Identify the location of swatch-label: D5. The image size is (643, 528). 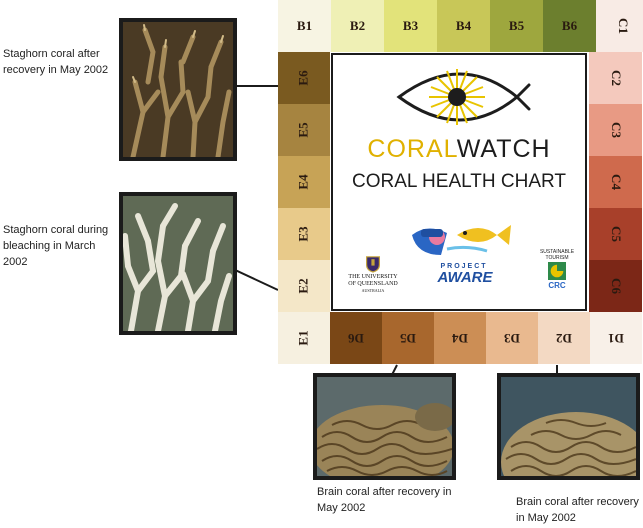
(408, 338).